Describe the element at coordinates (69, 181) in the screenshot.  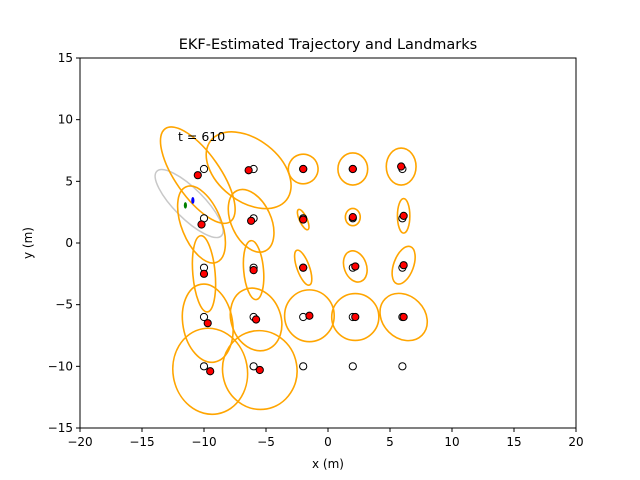
I see `y-tick-label-4: 5` at that location.